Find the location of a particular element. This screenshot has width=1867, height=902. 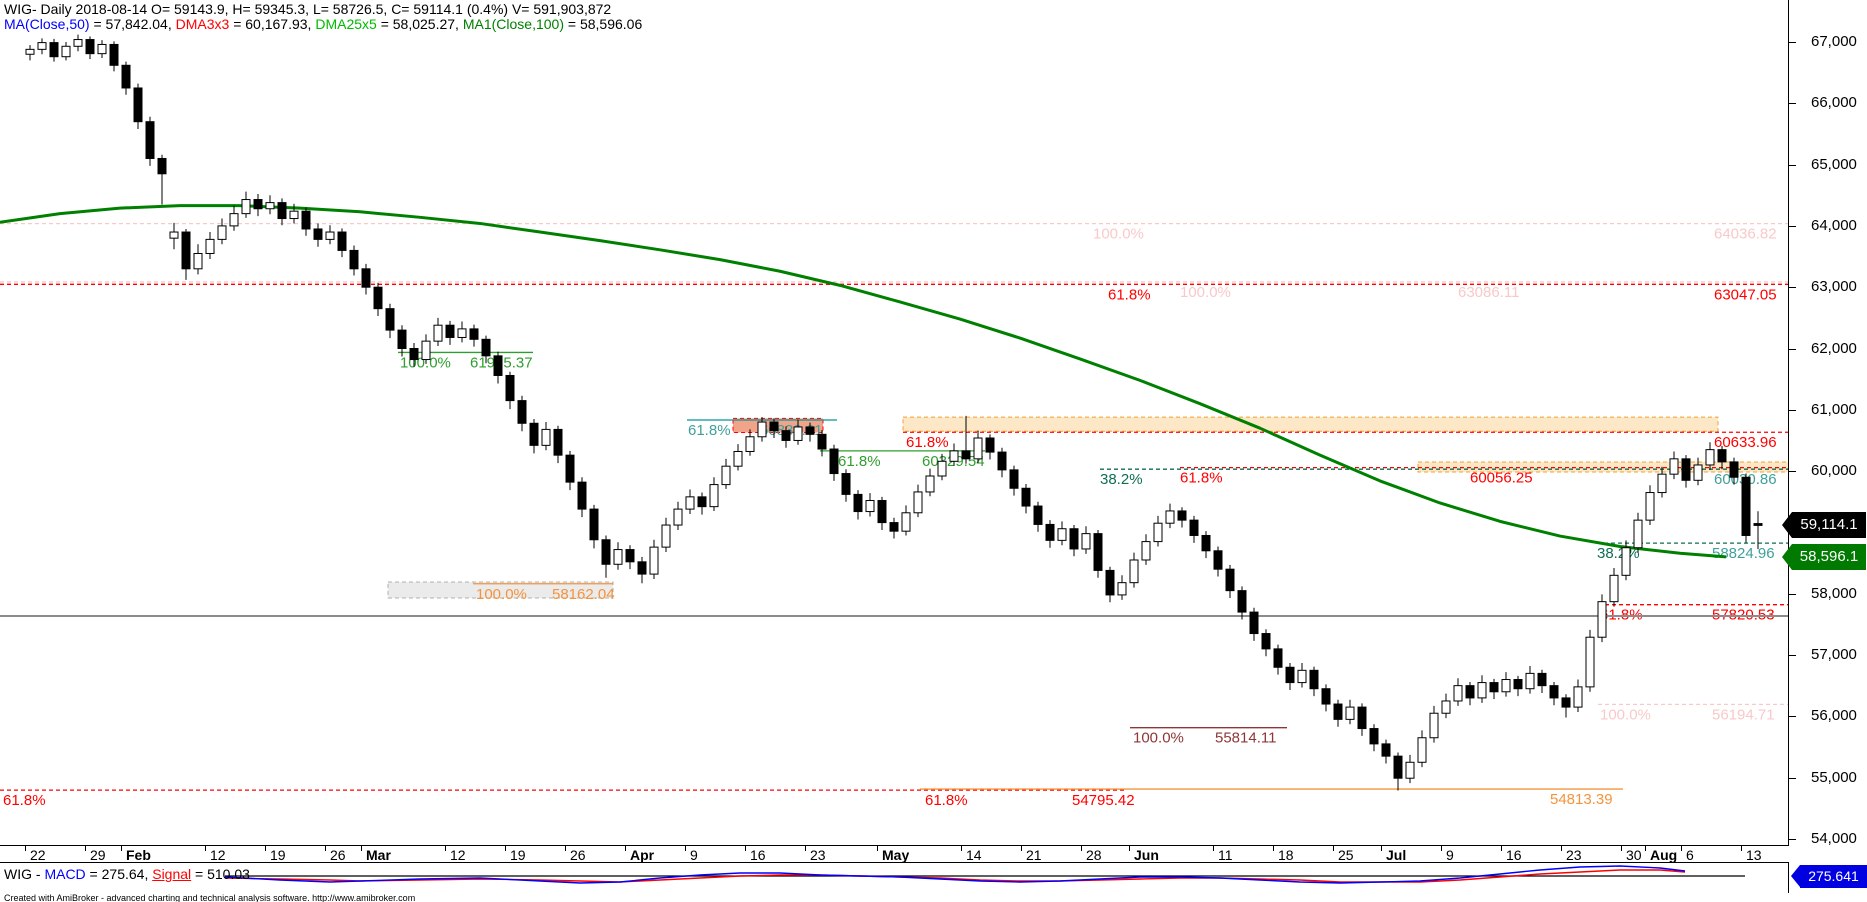

macd-panel is located at coordinates (894, 878).